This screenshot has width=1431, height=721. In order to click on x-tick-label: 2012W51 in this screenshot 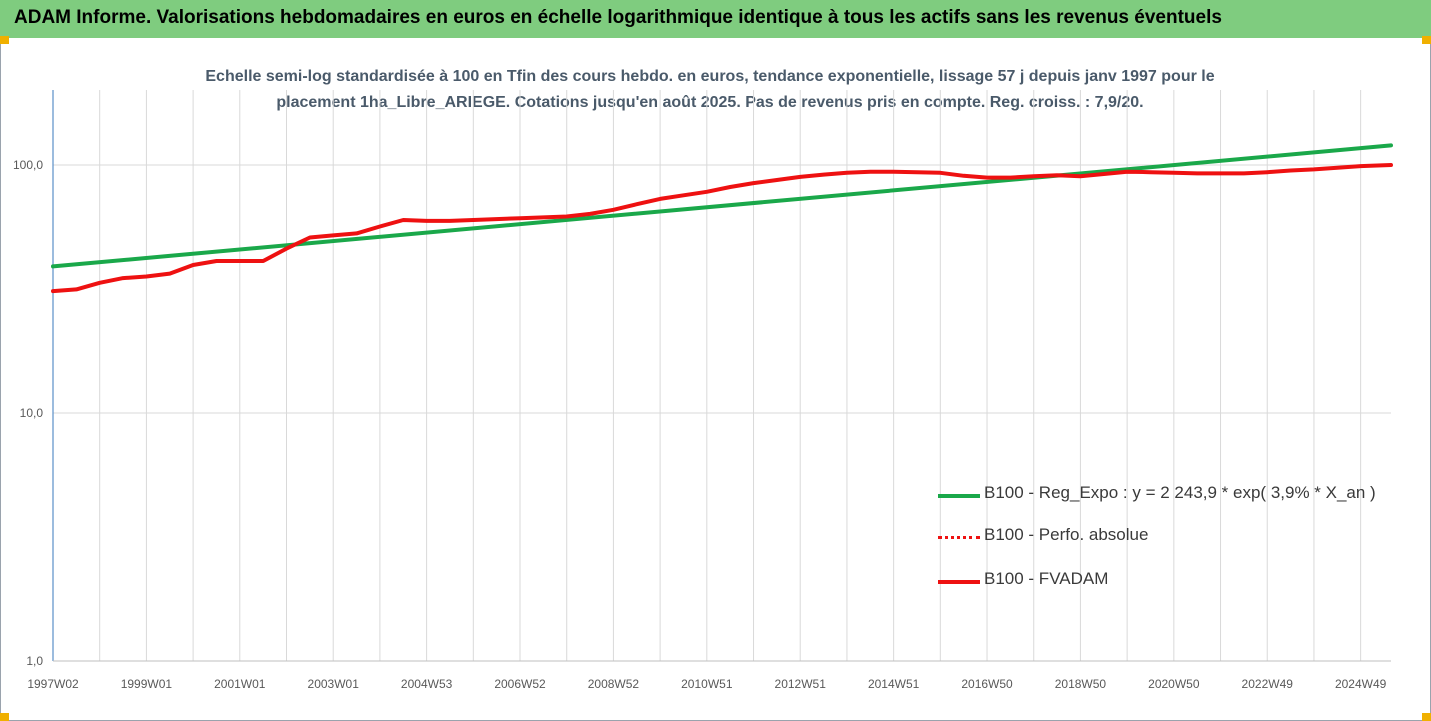, I will do `click(801, 684)`.